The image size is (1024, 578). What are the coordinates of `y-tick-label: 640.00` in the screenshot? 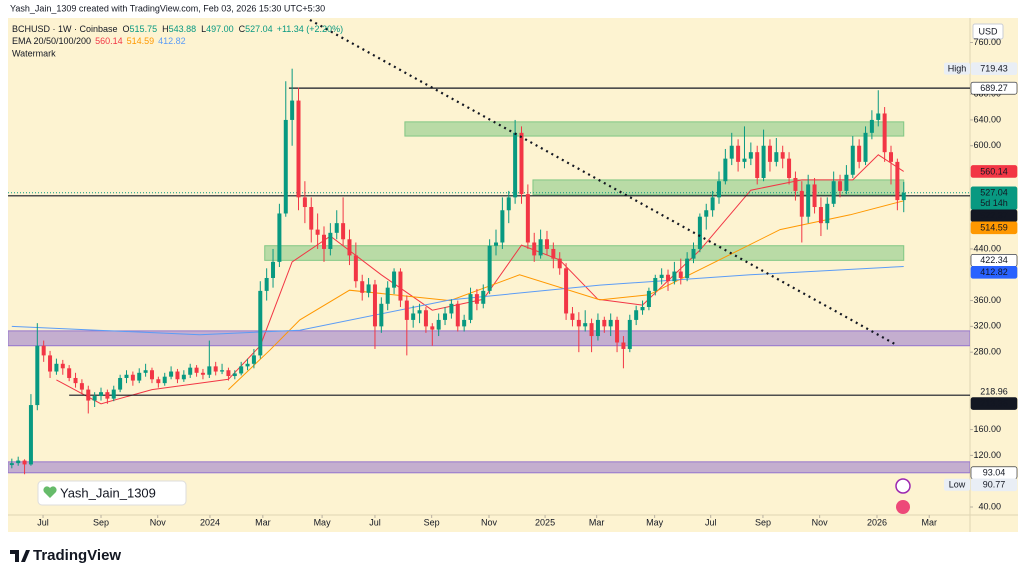 It's located at (987, 119).